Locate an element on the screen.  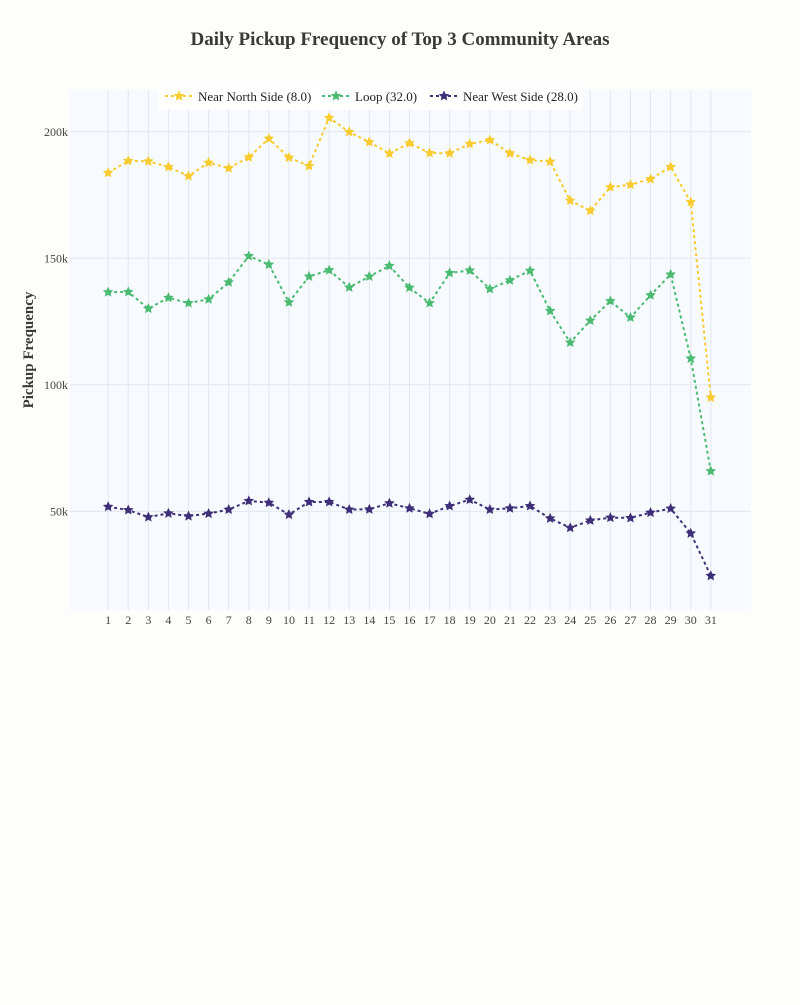
legend-label: Near North Side (8.0) is located at coordinates (254, 96).